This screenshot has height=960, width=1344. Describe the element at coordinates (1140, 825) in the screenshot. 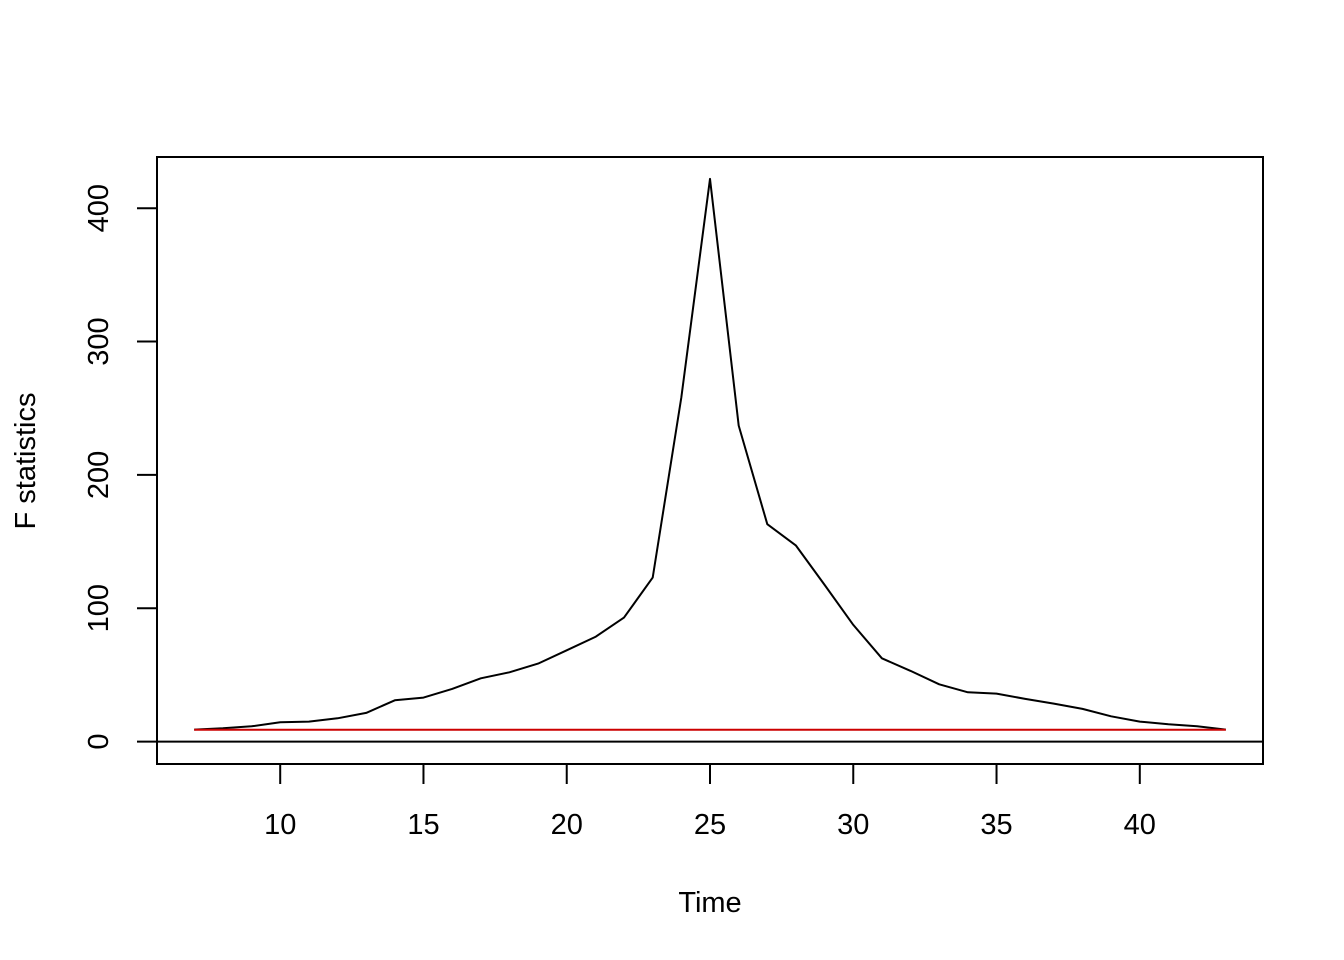

I see `x-tick-label-40: 40` at that location.